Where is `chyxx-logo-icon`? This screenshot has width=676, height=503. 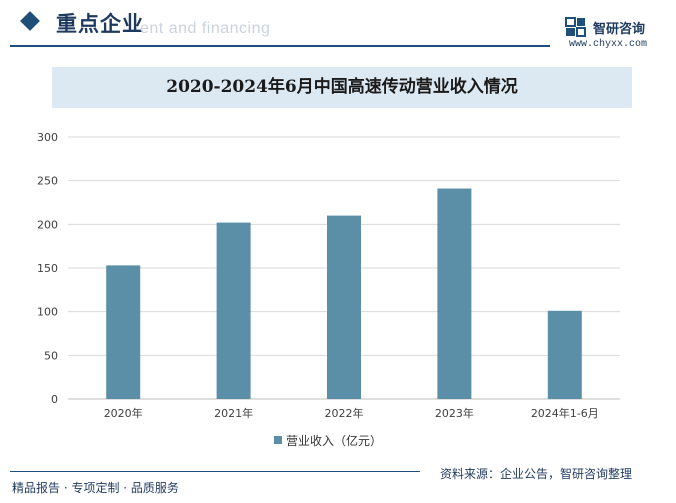
chyxx-logo-icon is located at coordinates (575, 27).